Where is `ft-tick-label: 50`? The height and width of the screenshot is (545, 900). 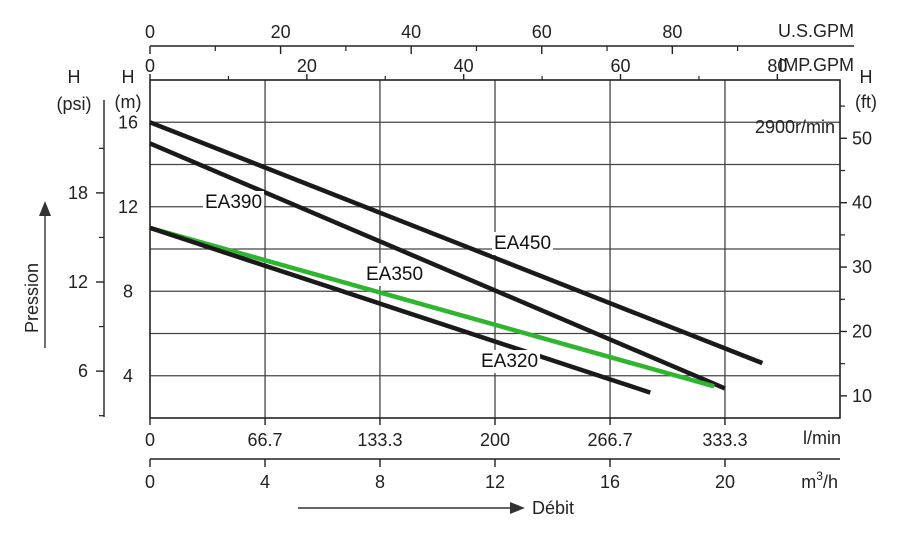
ft-tick-label: 50 is located at coordinates (862, 138).